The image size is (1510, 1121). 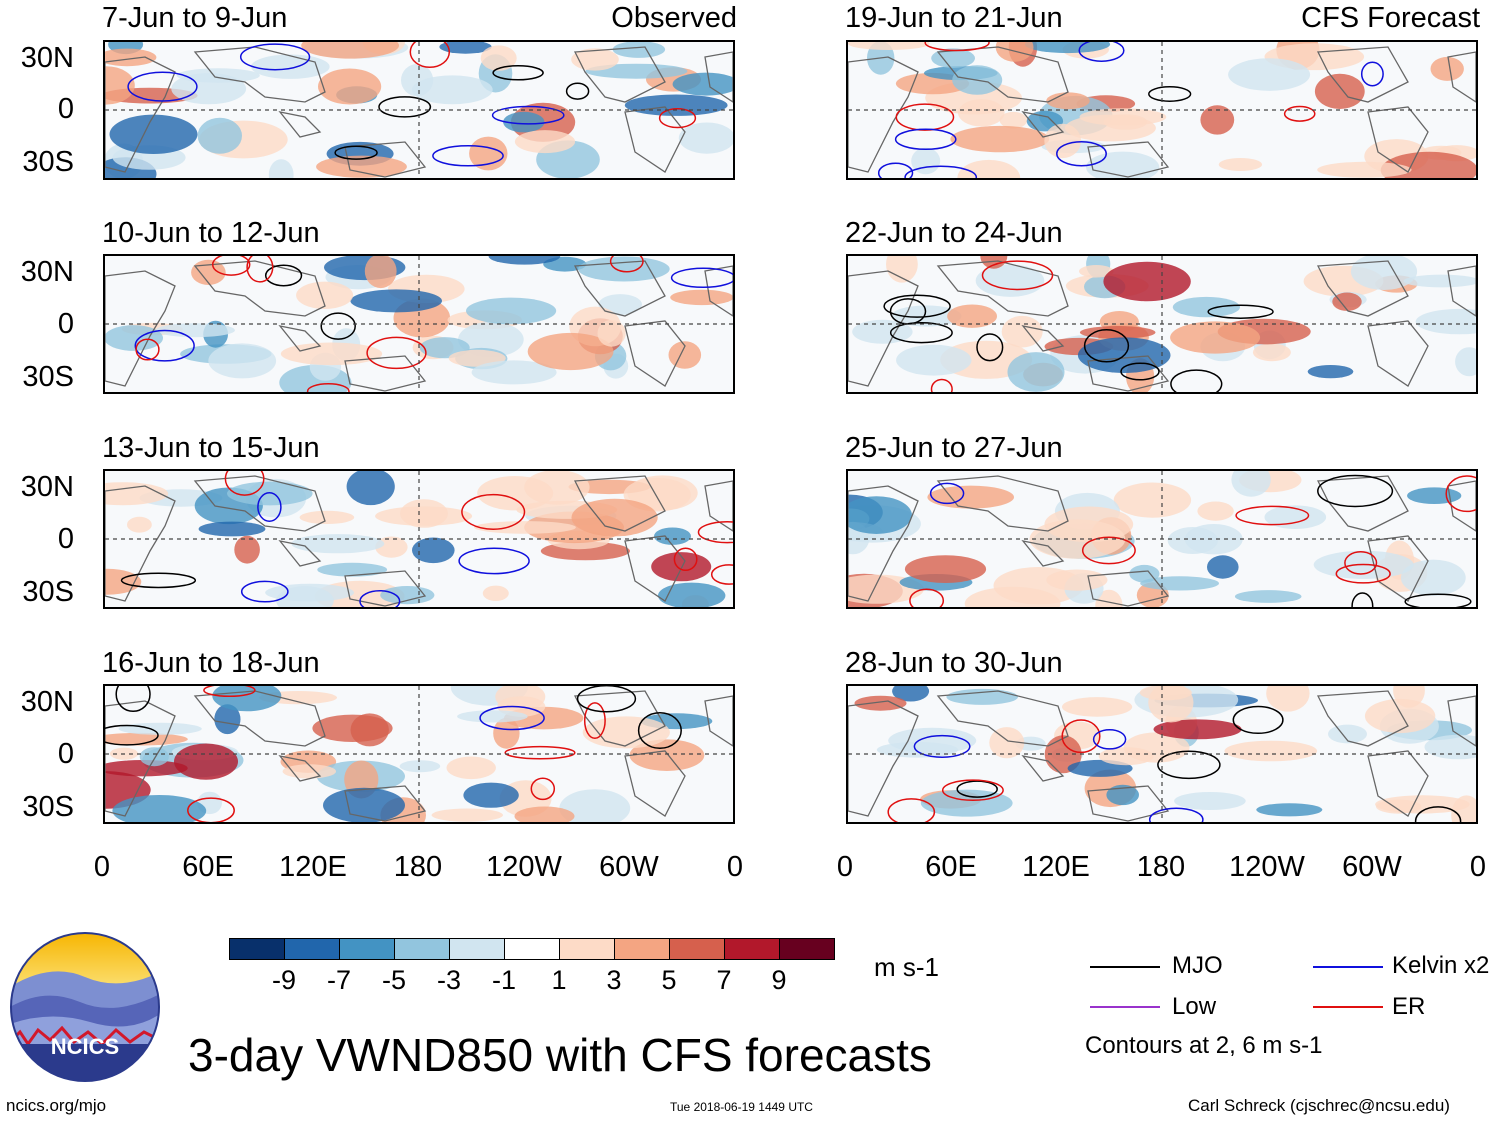 What do you see at coordinates (1372, 867) in the screenshot?
I see `lon-label: 60W` at bounding box center [1372, 867].